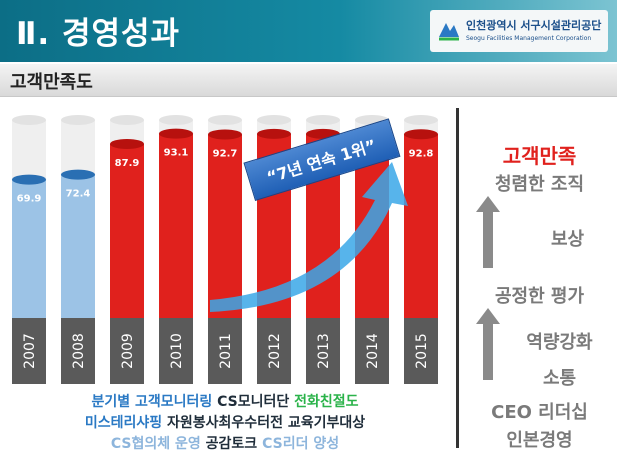 This screenshot has height=466, width=617. What do you see at coordinates (123, 423) in the screenshot?
I see `activity-mystery-shopping: 미스테리샤핑` at bounding box center [123, 423].